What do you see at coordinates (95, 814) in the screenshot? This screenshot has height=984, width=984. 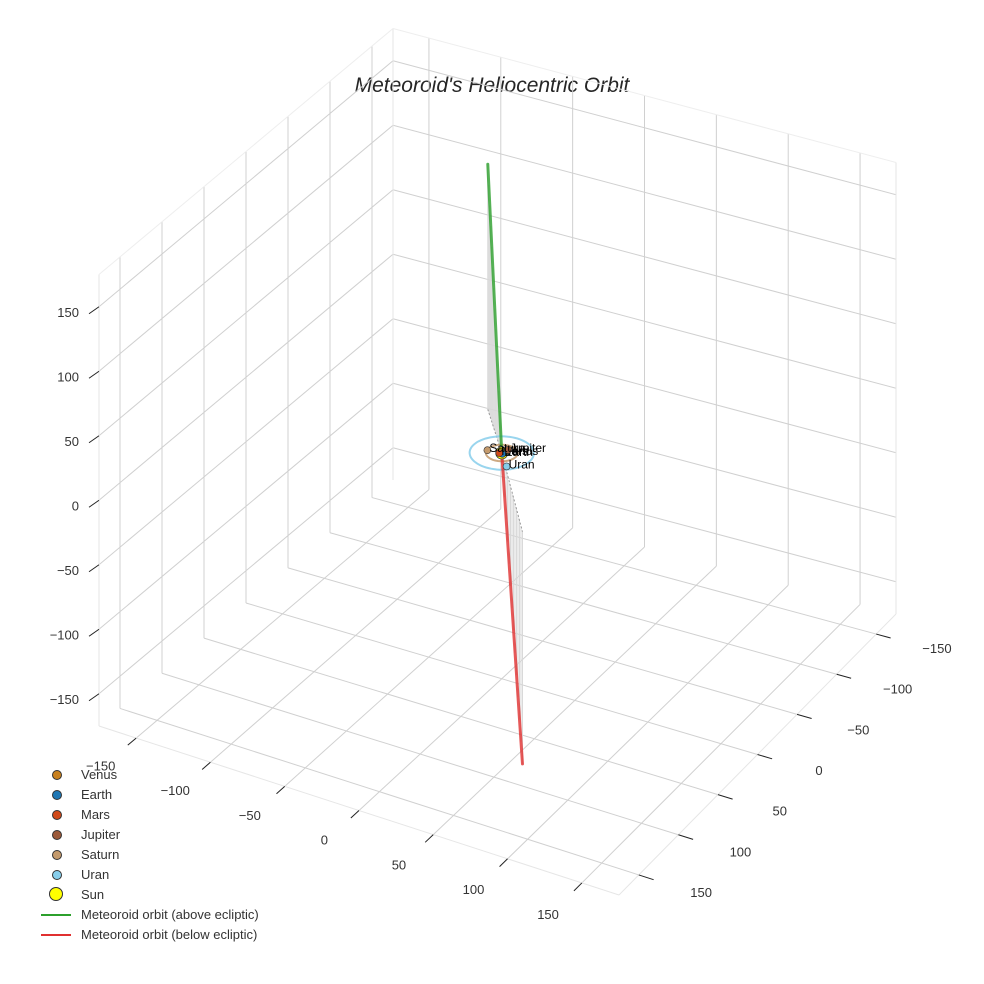 I see `legend-label: Mars` at bounding box center [95, 814].